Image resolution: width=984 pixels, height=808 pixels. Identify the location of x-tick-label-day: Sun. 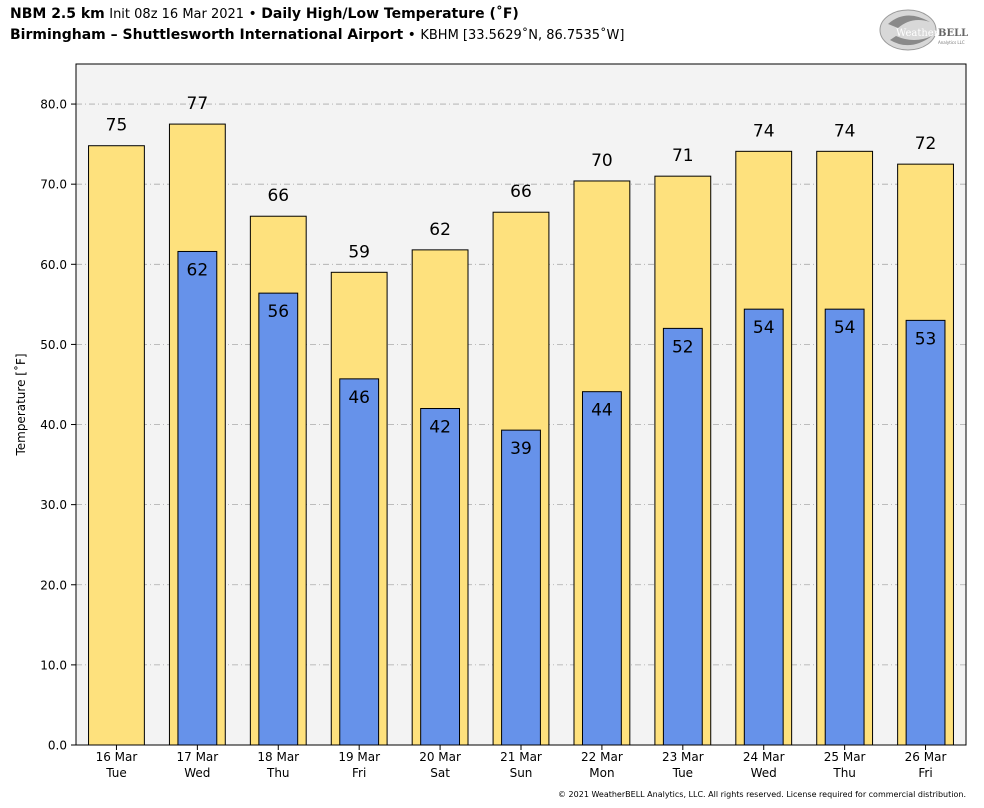
(521, 773).